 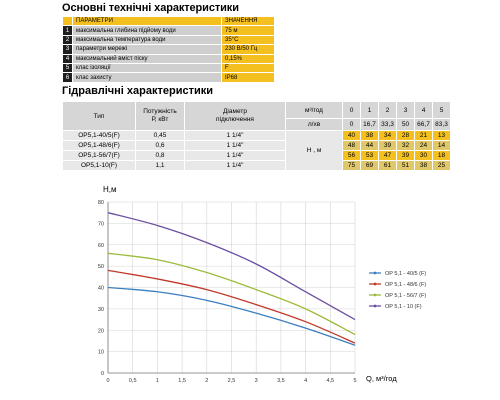 I want to click on hyd-col-power-line2: Р, кВт, so click(x=160, y=119).